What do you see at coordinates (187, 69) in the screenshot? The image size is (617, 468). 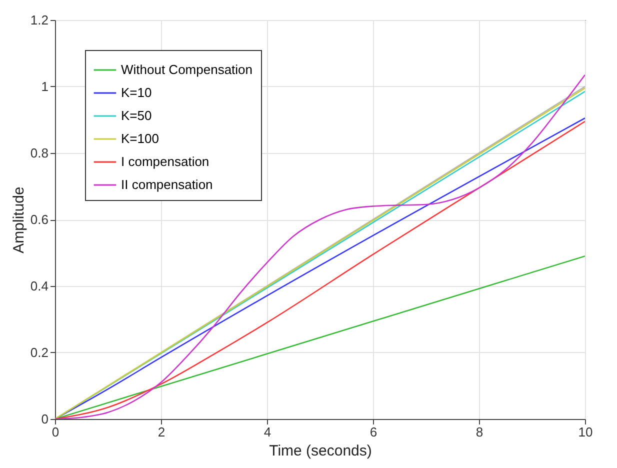 I see `legend-label: Without Compensation` at bounding box center [187, 69].